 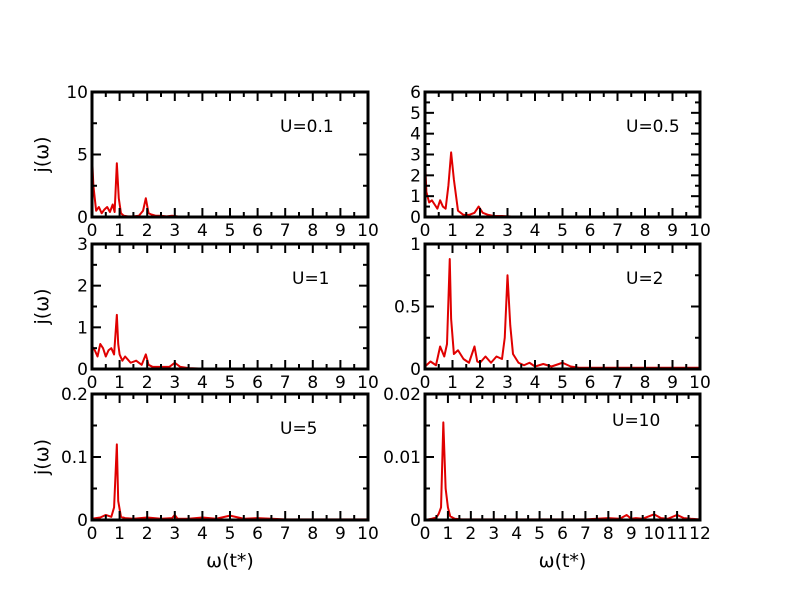 I want to click on y-tick-label: 5, so click(x=82, y=156).